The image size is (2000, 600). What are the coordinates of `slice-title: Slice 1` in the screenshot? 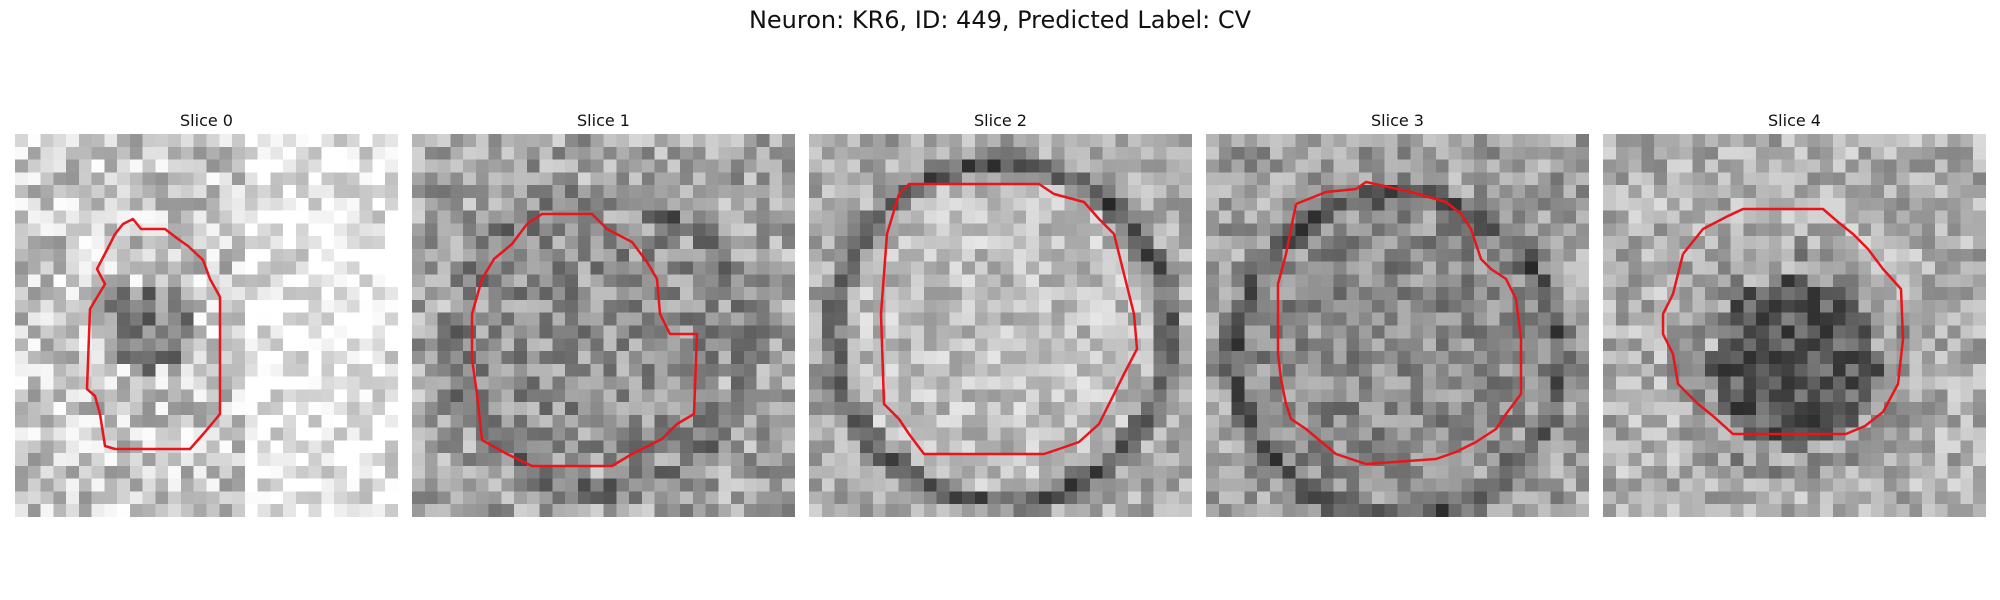 It's located at (603, 120).